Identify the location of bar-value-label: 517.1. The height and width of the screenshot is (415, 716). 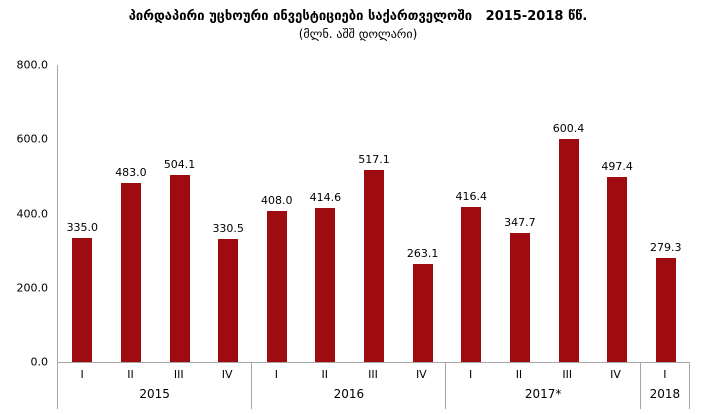
(374, 160).